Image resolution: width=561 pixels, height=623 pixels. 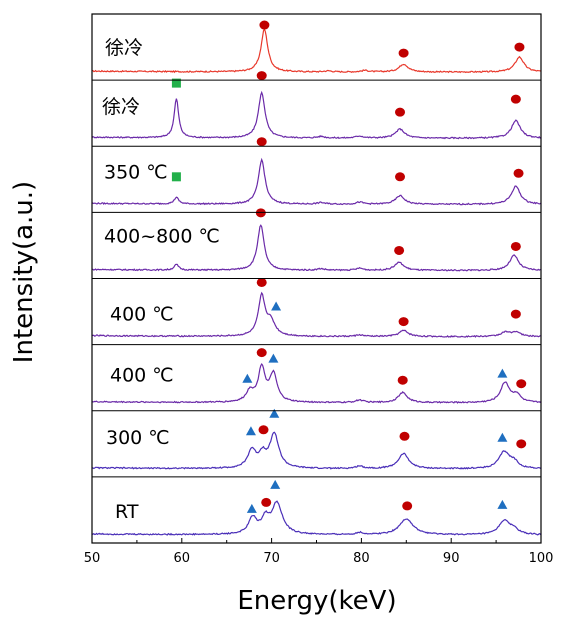 I want to click on panel-label-0: 徐冷, so click(x=124, y=48).